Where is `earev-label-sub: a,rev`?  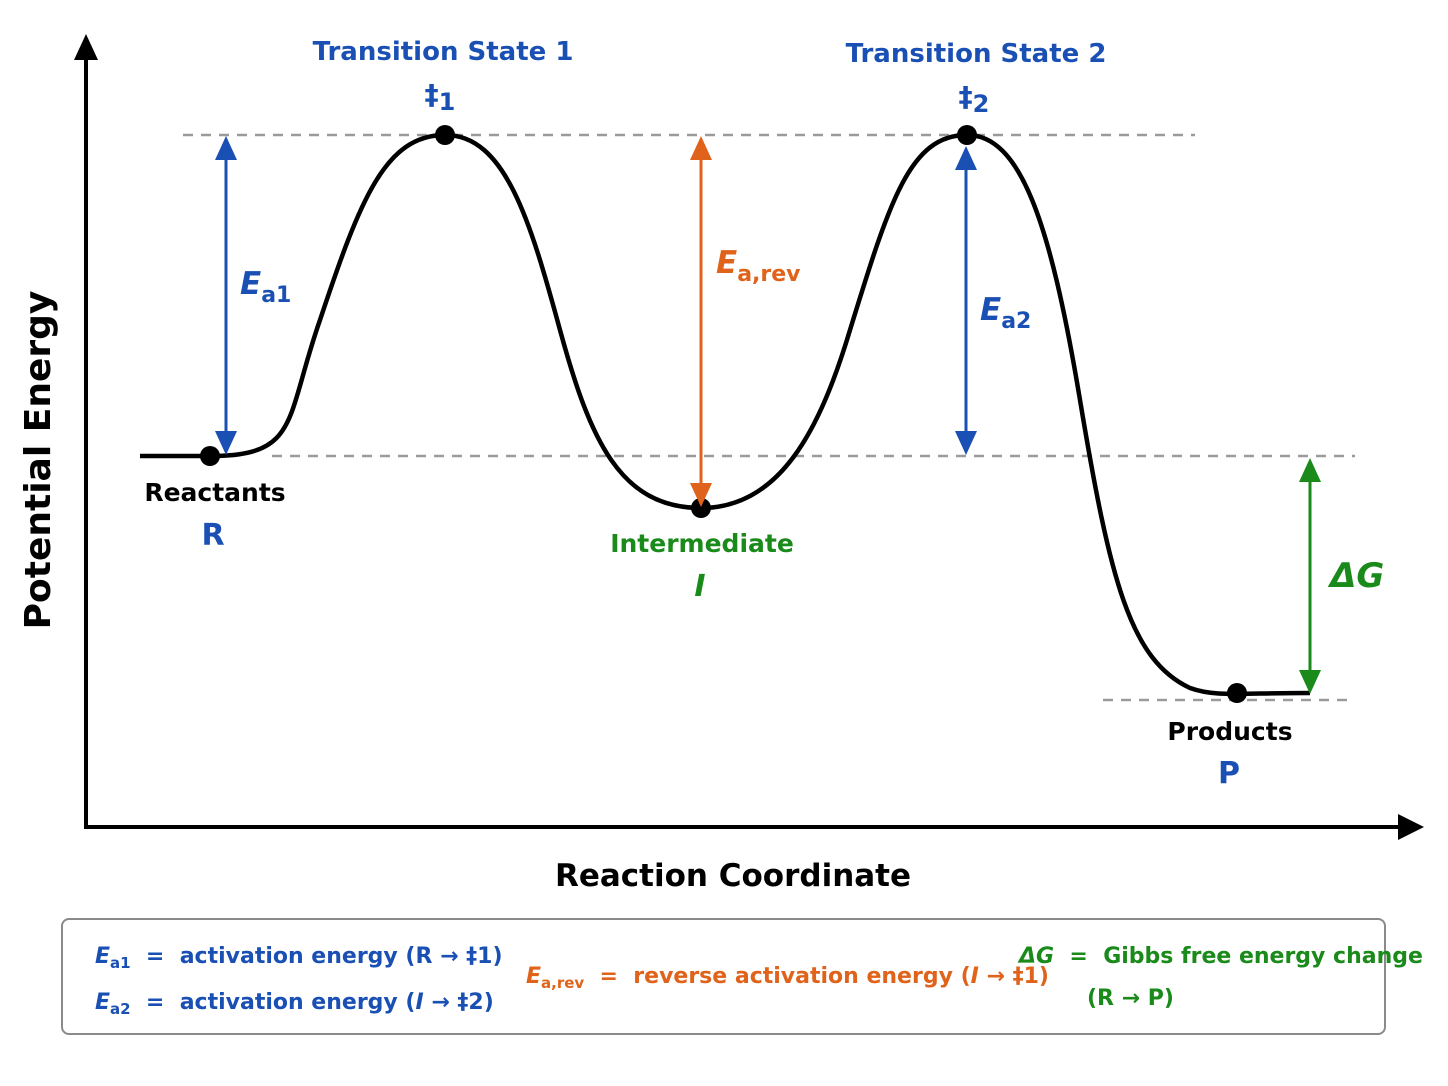 earev-label-sub: a,rev is located at coordinates (769, 274).